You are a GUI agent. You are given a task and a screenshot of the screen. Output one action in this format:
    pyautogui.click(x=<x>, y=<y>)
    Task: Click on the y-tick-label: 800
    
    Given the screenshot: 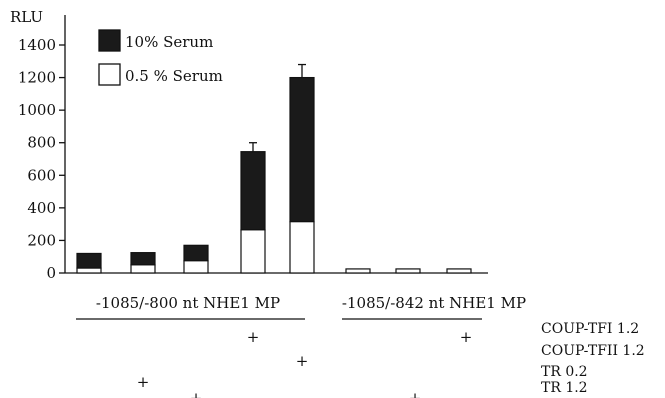 What is the action you would take?
    pyautogui.click(x=41, y=143)
    